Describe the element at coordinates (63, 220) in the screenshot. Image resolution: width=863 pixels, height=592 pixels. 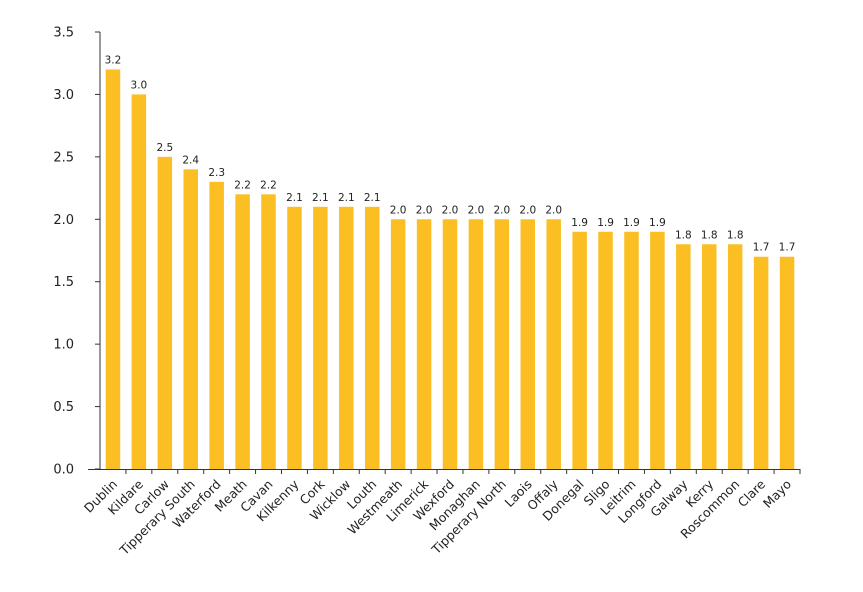
I see `y-tick-label: 2.0` at that location.